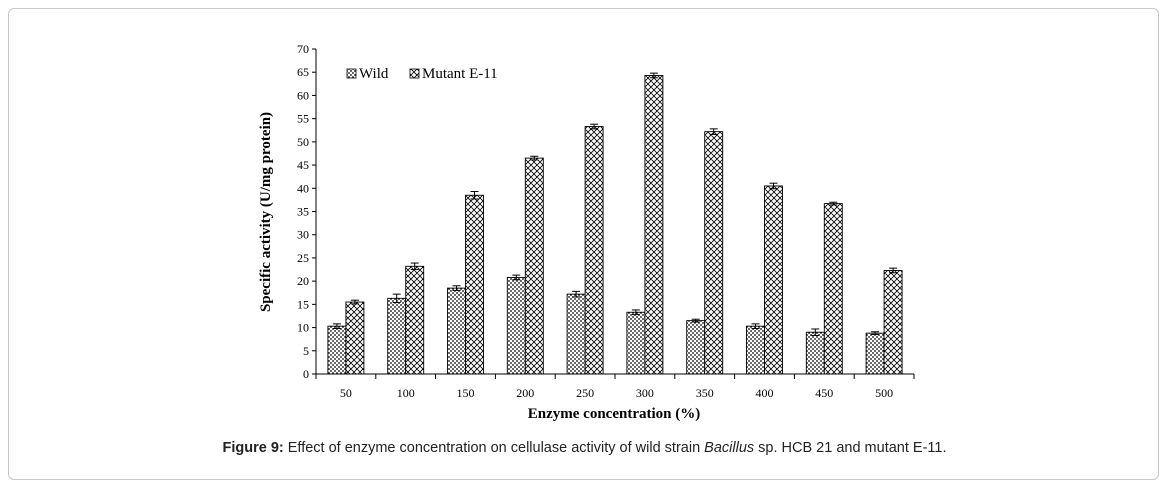  Describe the element at coordinates (253, 448) in the screenshot. I see `caption-label: Figure 9:` at that location.